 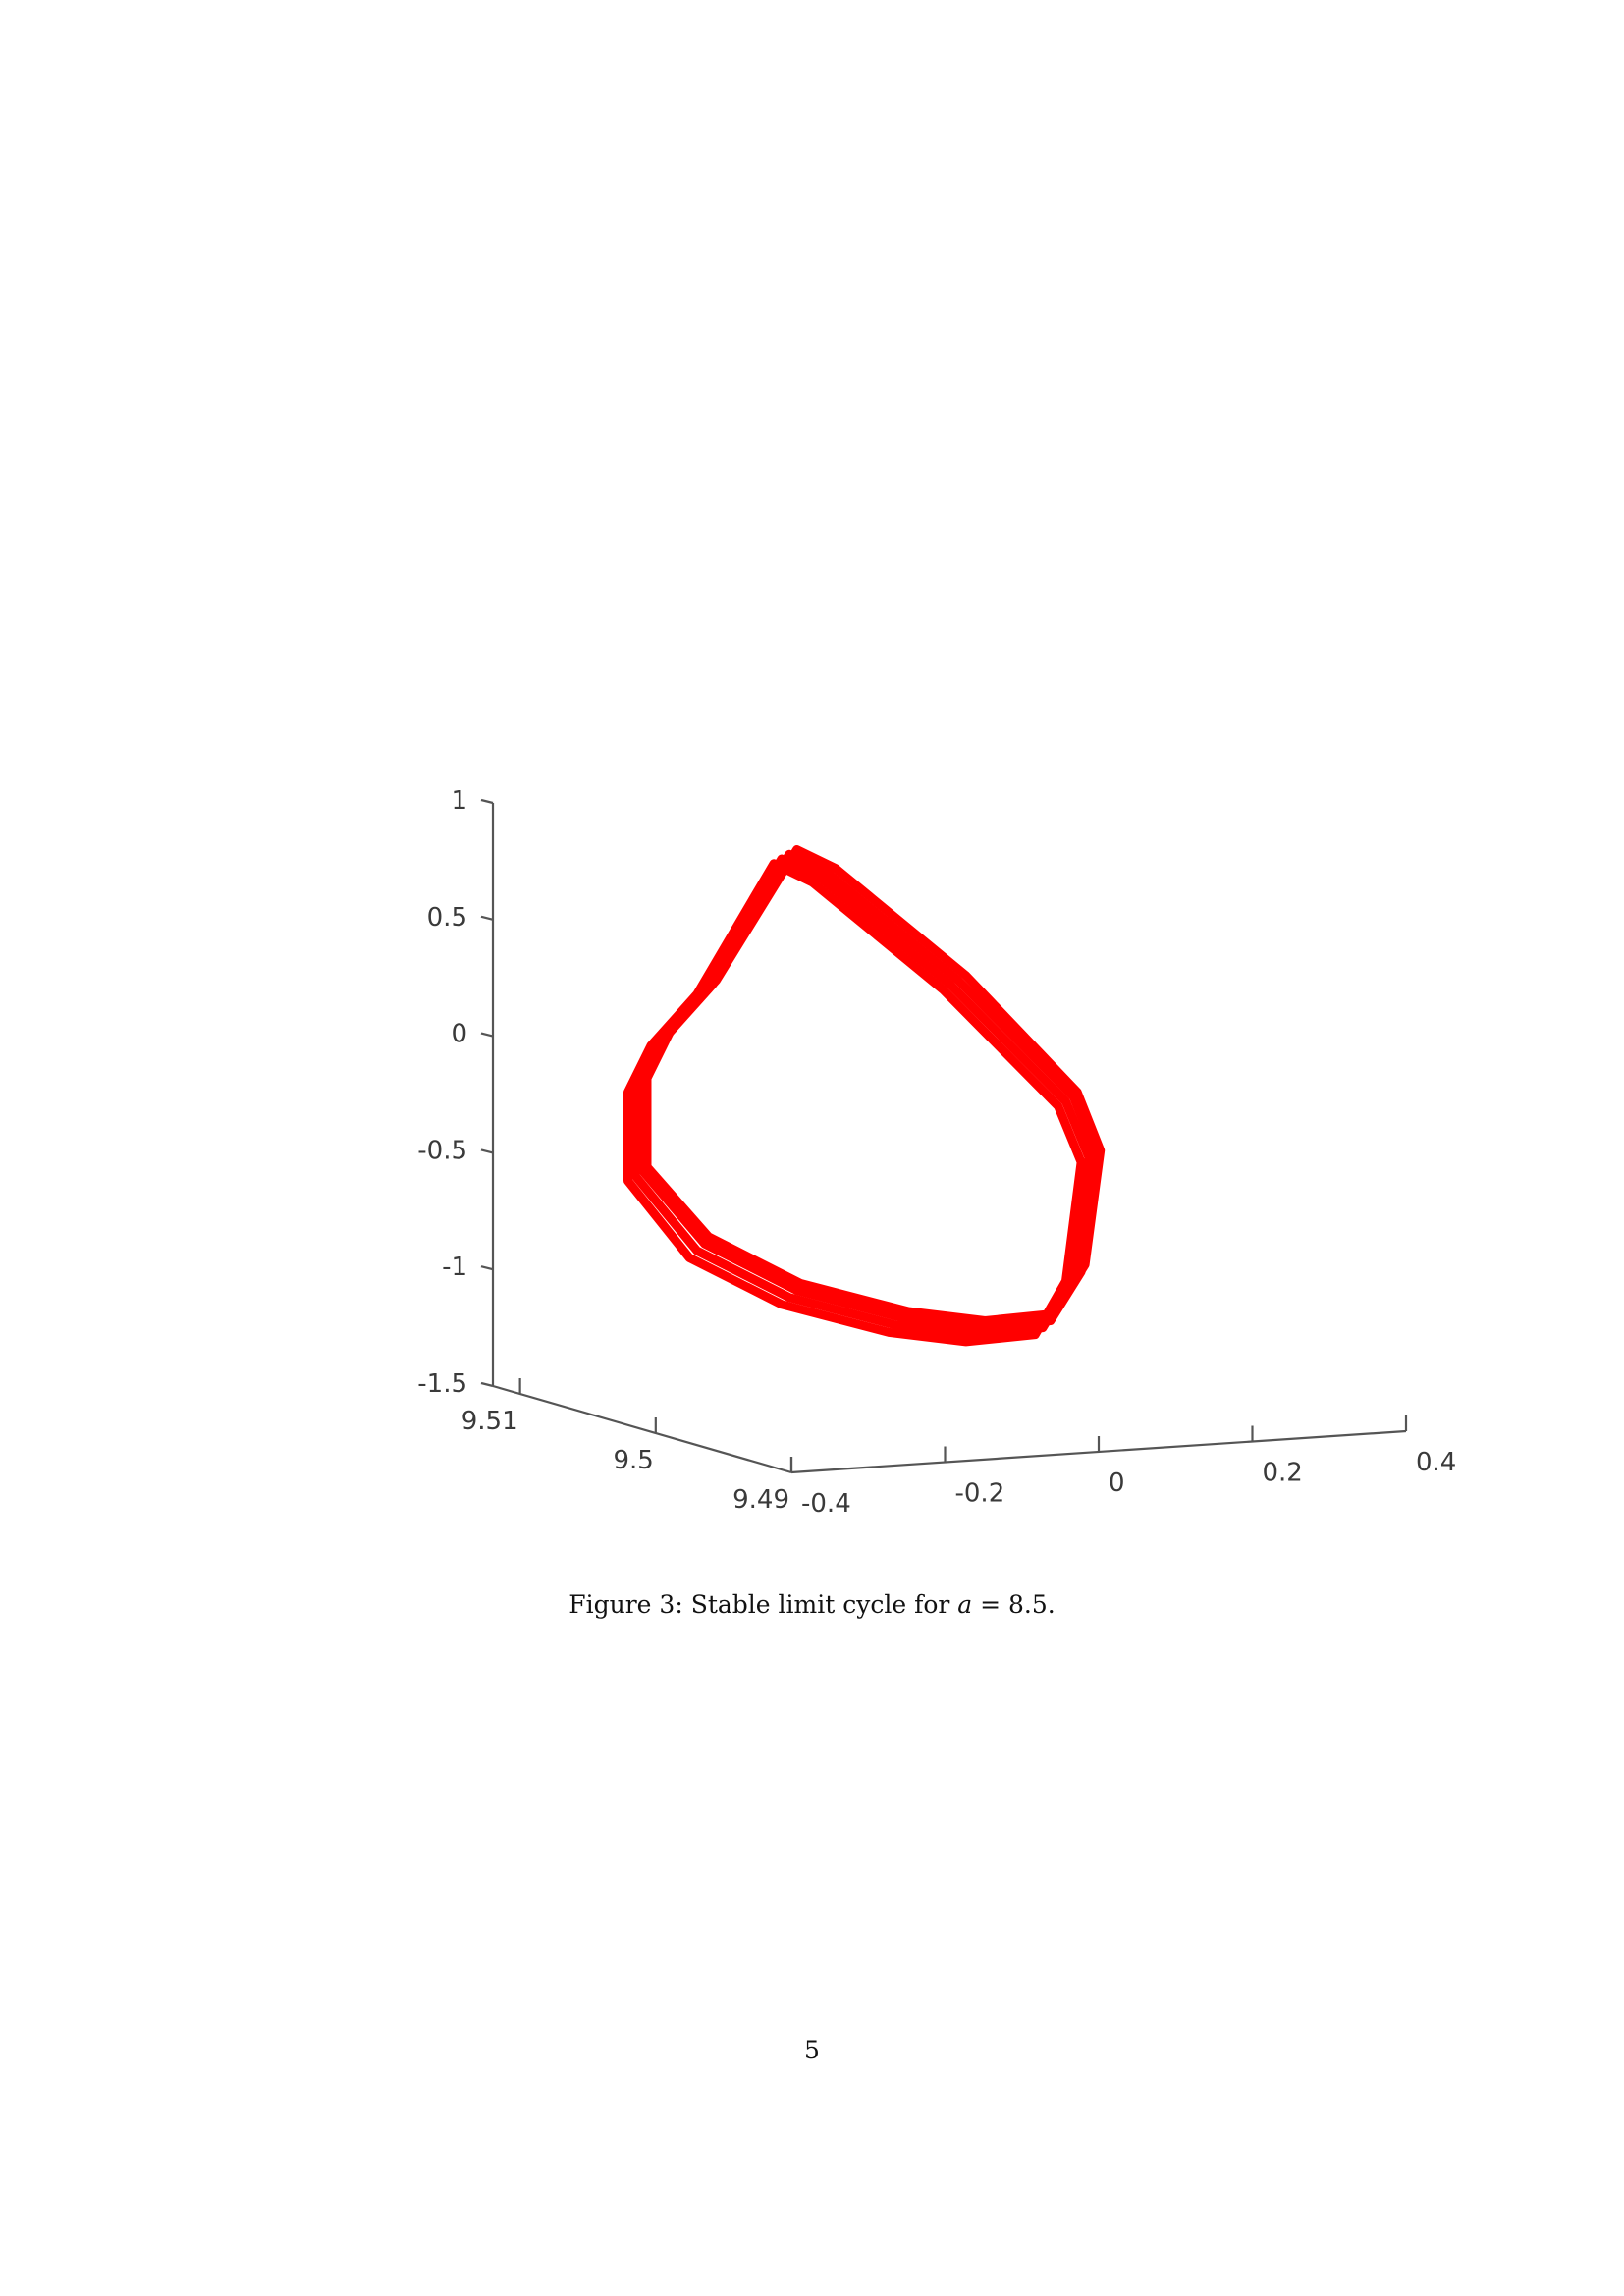 I want to click on limit-cycle-orbit, so click(x=855, y=1103).